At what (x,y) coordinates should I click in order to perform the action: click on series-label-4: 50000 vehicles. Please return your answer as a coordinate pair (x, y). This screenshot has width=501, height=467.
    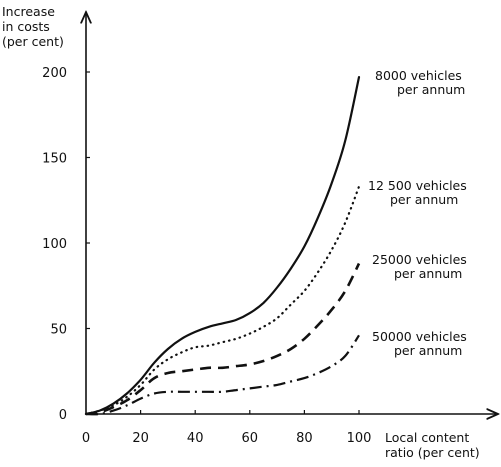
    Looking at the image, I should click on (419, 336).